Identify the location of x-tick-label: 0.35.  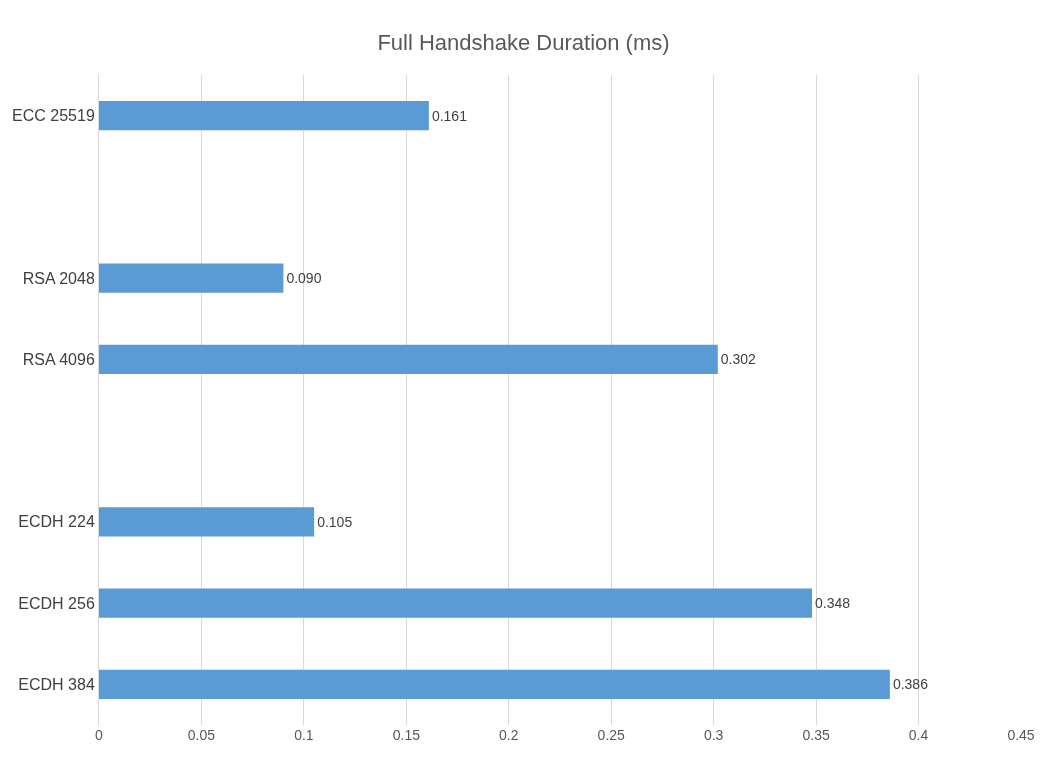
(816, 735).